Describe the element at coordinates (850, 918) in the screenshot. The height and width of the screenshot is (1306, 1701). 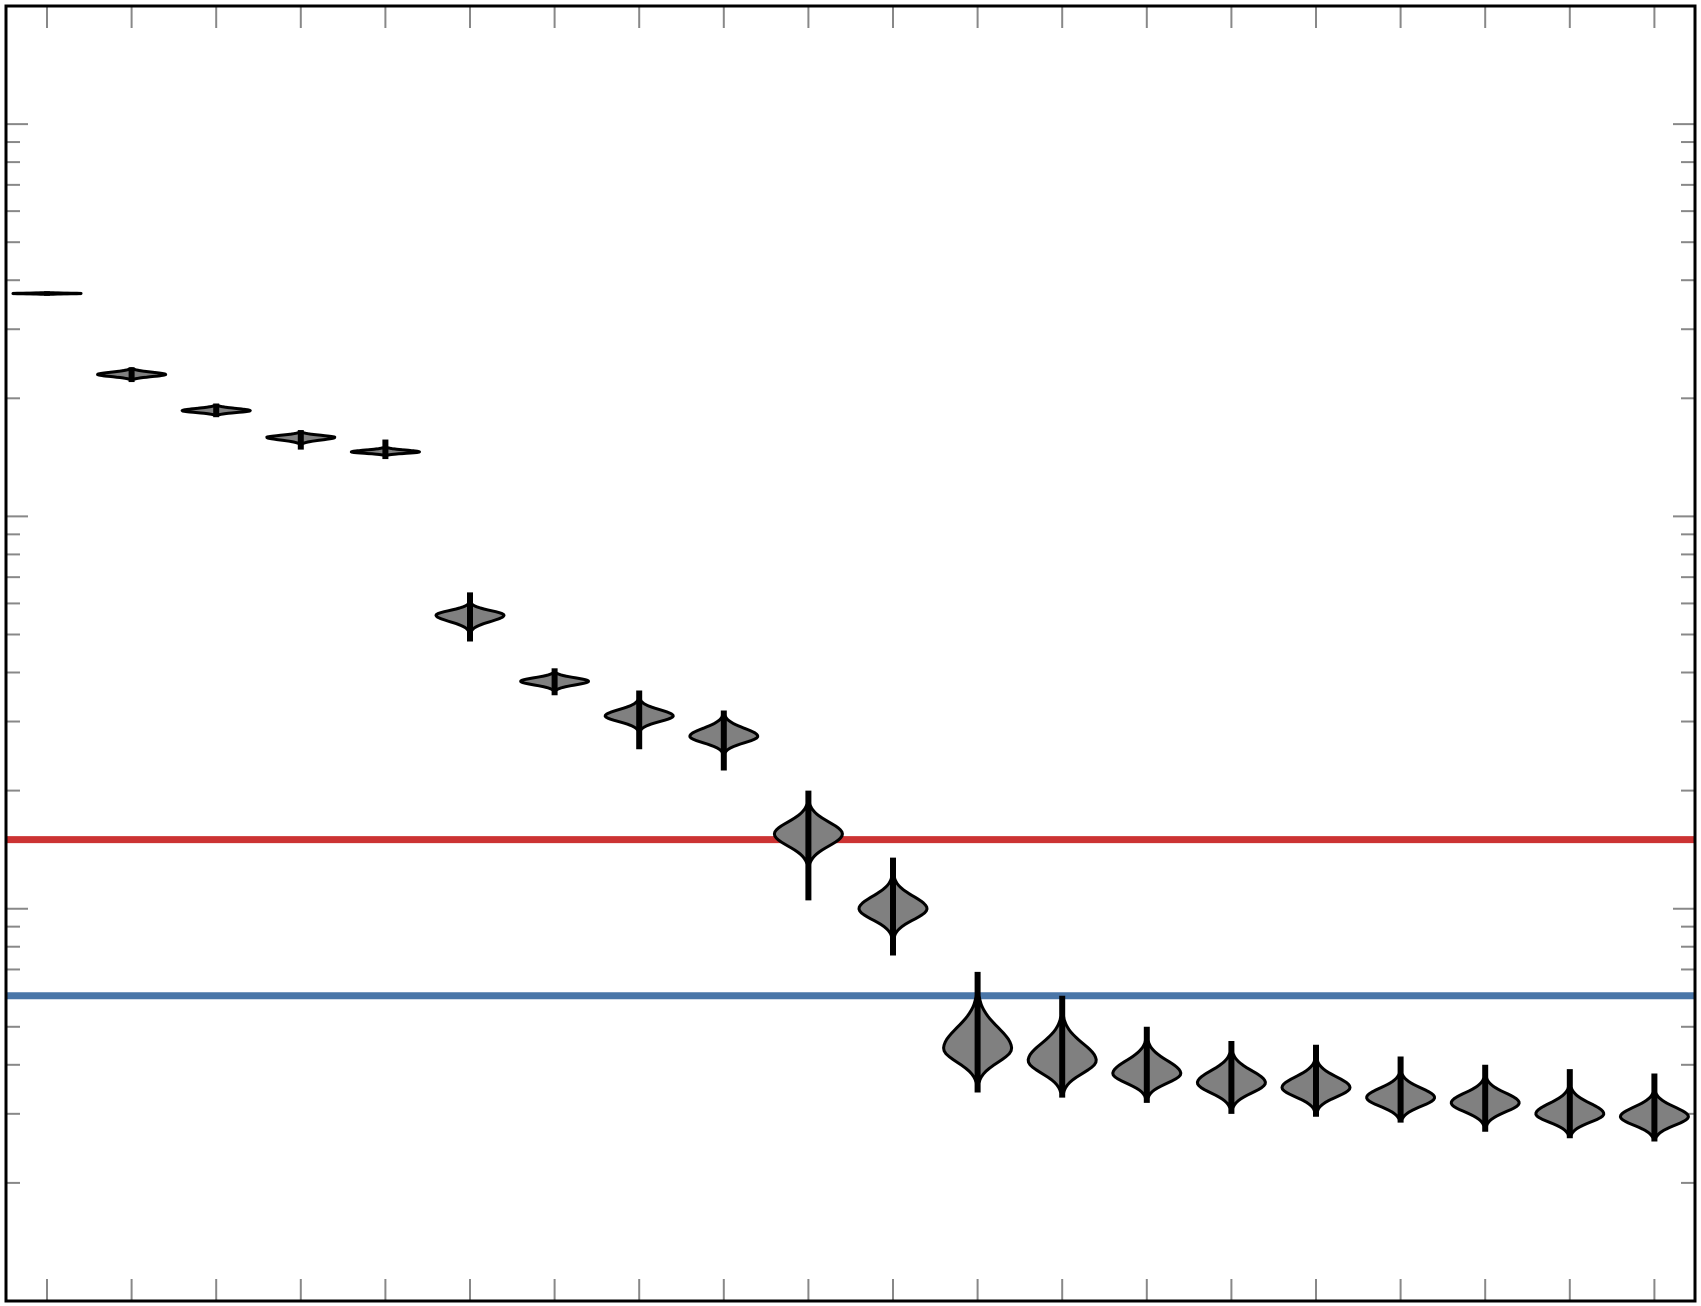
I see `reference-lines` at that location.